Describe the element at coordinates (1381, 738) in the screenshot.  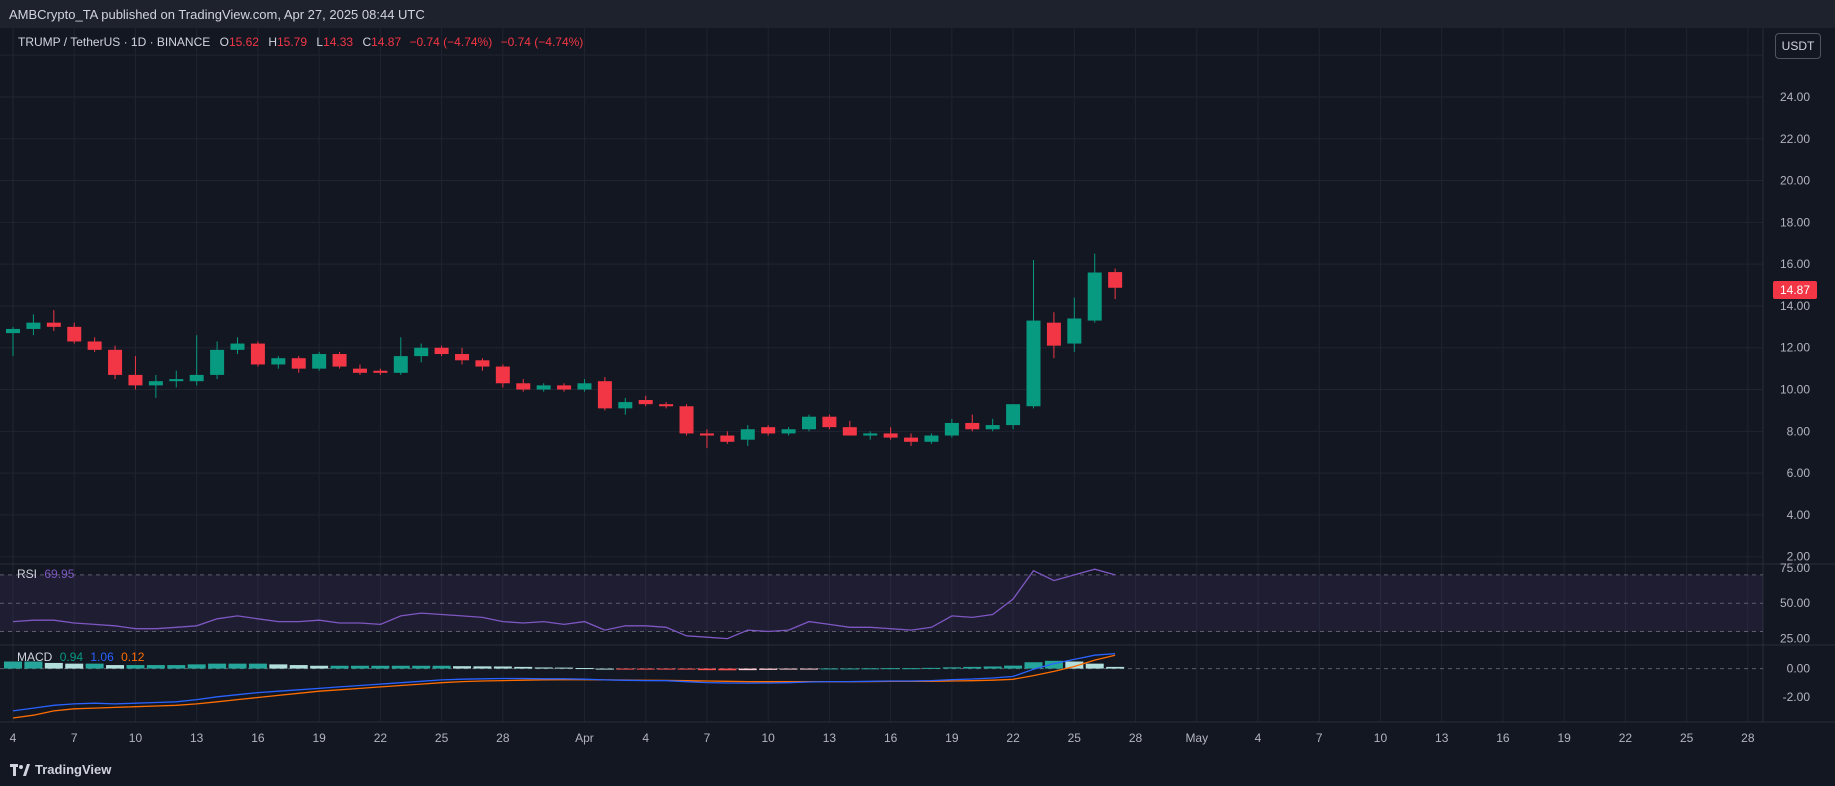
I see `time-axis-label: 10` at that location.